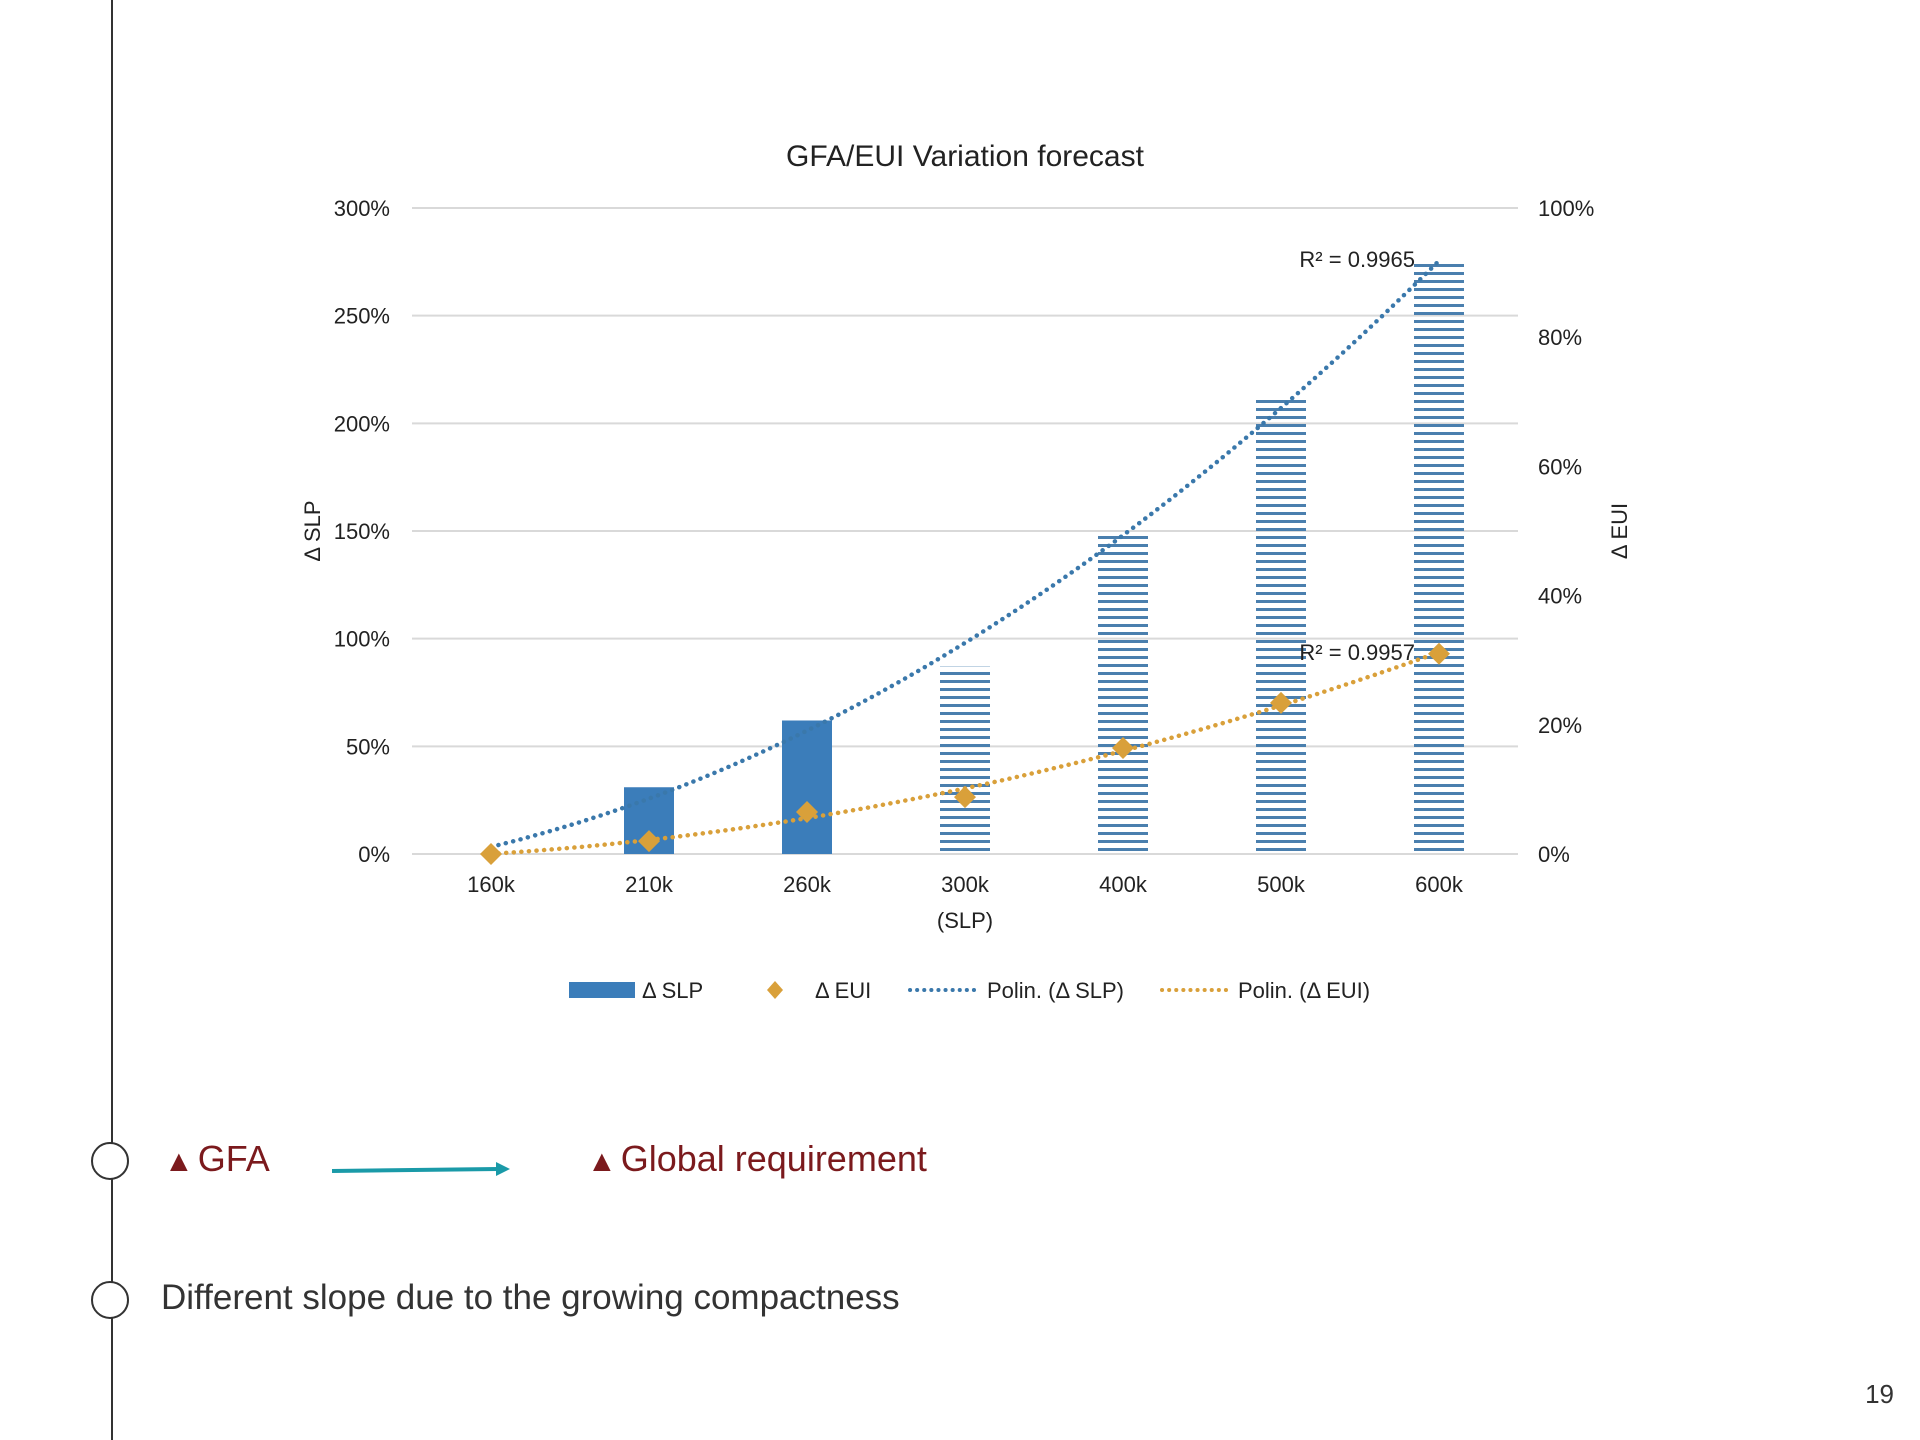 The image size is (1920, 1440). What do you see at coordinates (1123, 884) in the screenshot?
I see `x-tick-label: 400k` at bounding box center [1123, 884].